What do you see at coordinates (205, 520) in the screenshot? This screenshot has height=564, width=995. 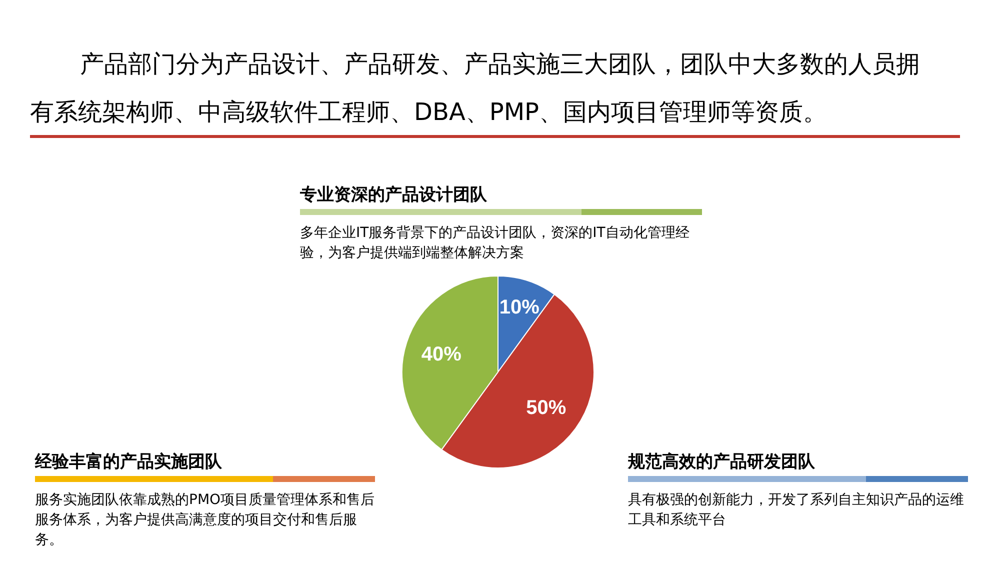 I see `annotation: 服务实施团队依靠成熟的PMO项目质量管理体系和售后服务体系，为客户提供高满意度的项目交付和售后服务。` at bounding box center [205, 520].